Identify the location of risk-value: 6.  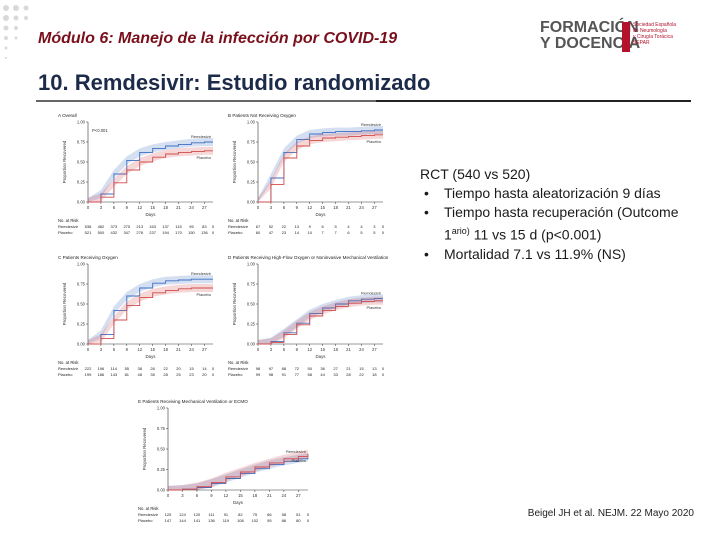
(323, 226).